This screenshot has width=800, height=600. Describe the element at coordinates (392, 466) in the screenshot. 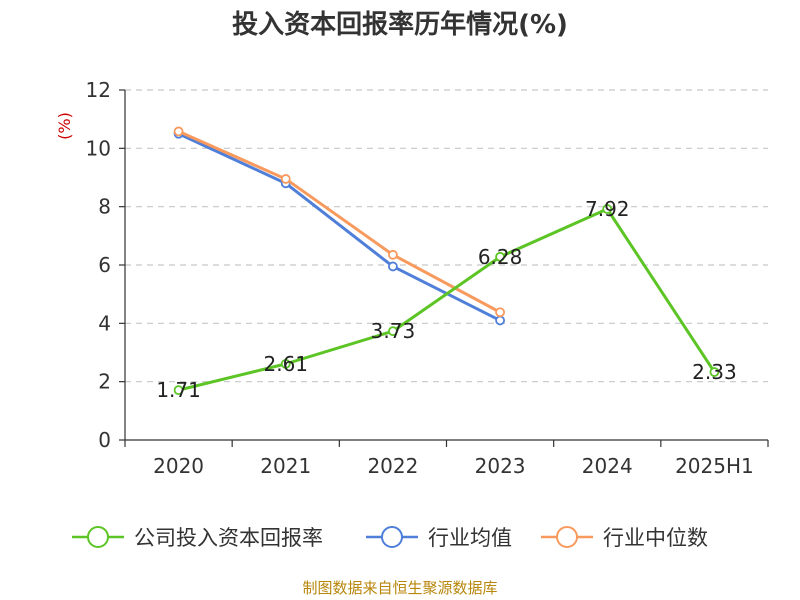

I see `x-tick-label: 2022` at that location.